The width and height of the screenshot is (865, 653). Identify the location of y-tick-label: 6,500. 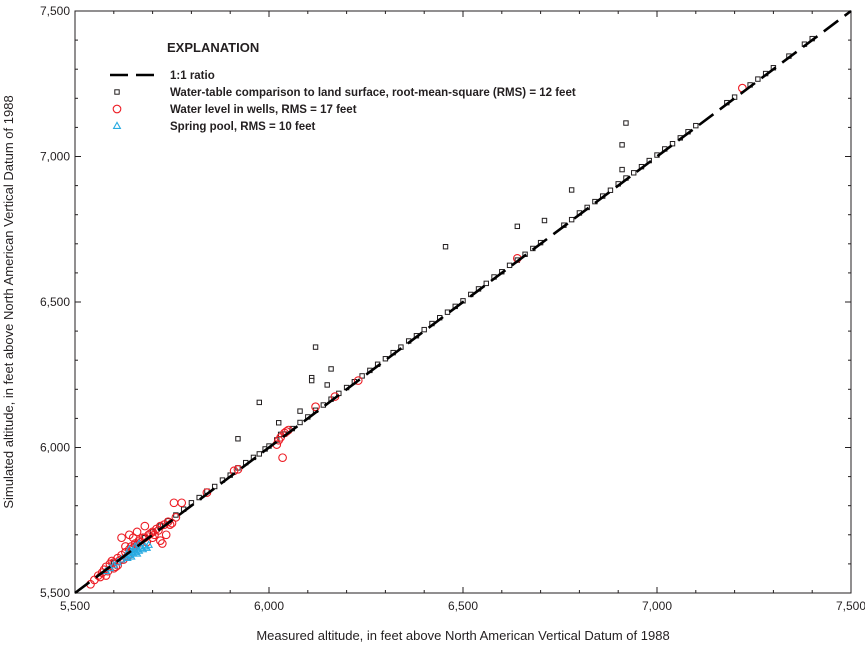
(55, 302).